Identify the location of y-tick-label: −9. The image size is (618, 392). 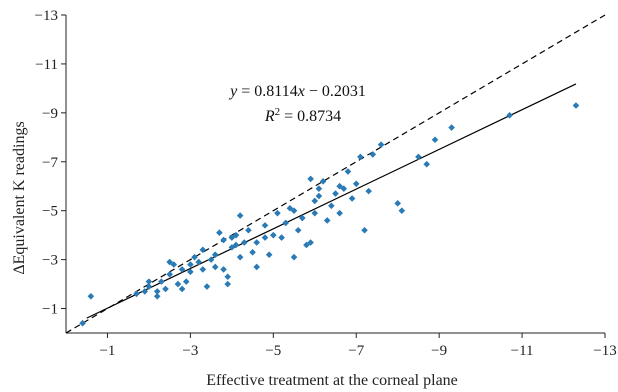
(50, 114).